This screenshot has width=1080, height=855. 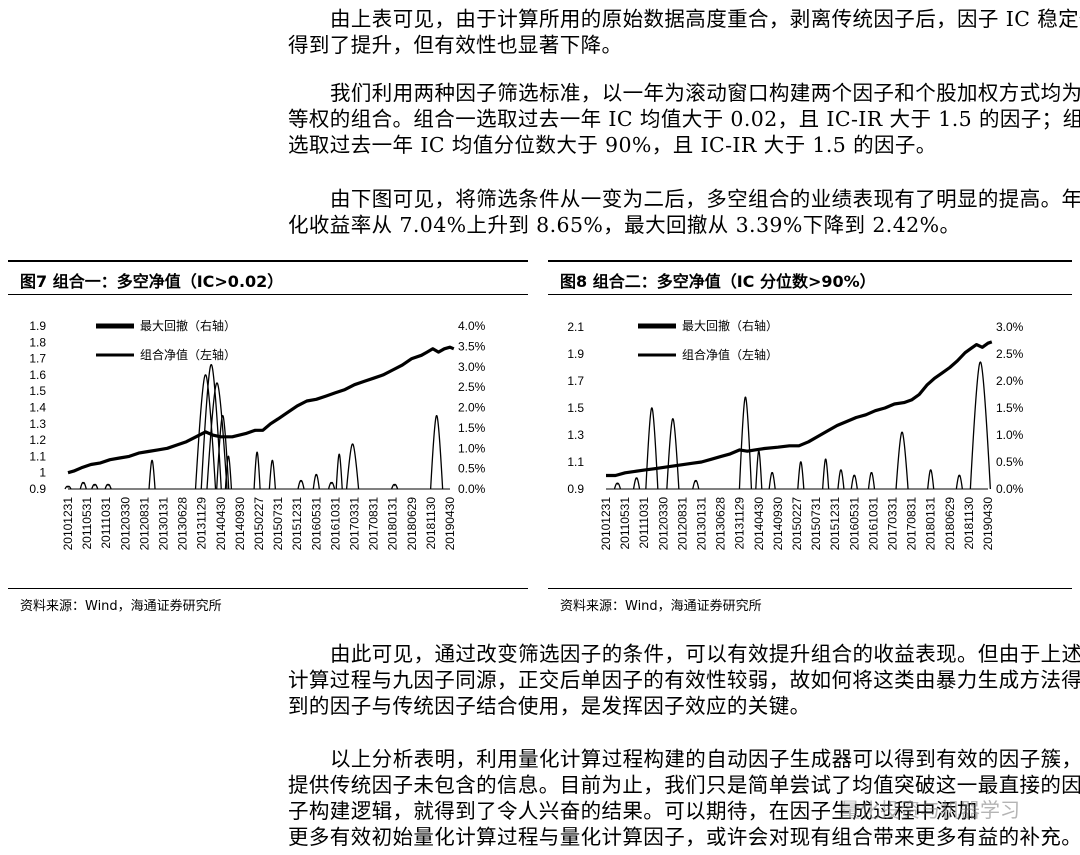 What do you see at coordinates (575, 435) in the screenshot?
I see `left-axis-tick-label: 1.3` at bounding box center [575, 435].